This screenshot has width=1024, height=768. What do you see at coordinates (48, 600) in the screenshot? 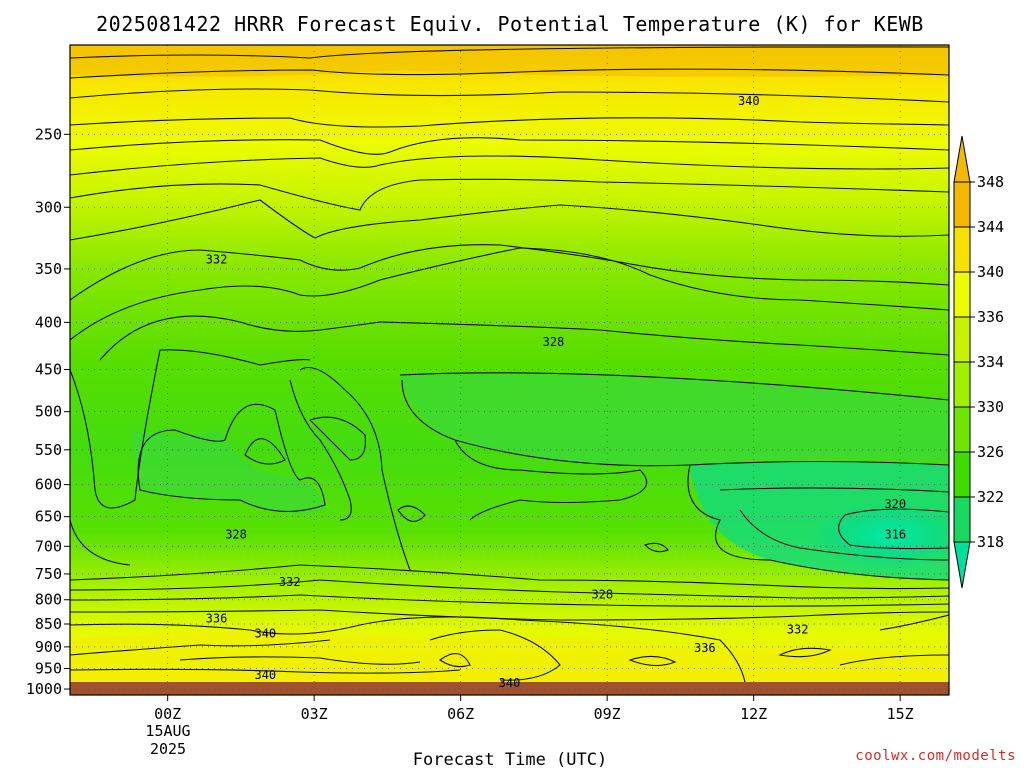
I see `y-tick-label: 800` at bounding box center [48, 600].